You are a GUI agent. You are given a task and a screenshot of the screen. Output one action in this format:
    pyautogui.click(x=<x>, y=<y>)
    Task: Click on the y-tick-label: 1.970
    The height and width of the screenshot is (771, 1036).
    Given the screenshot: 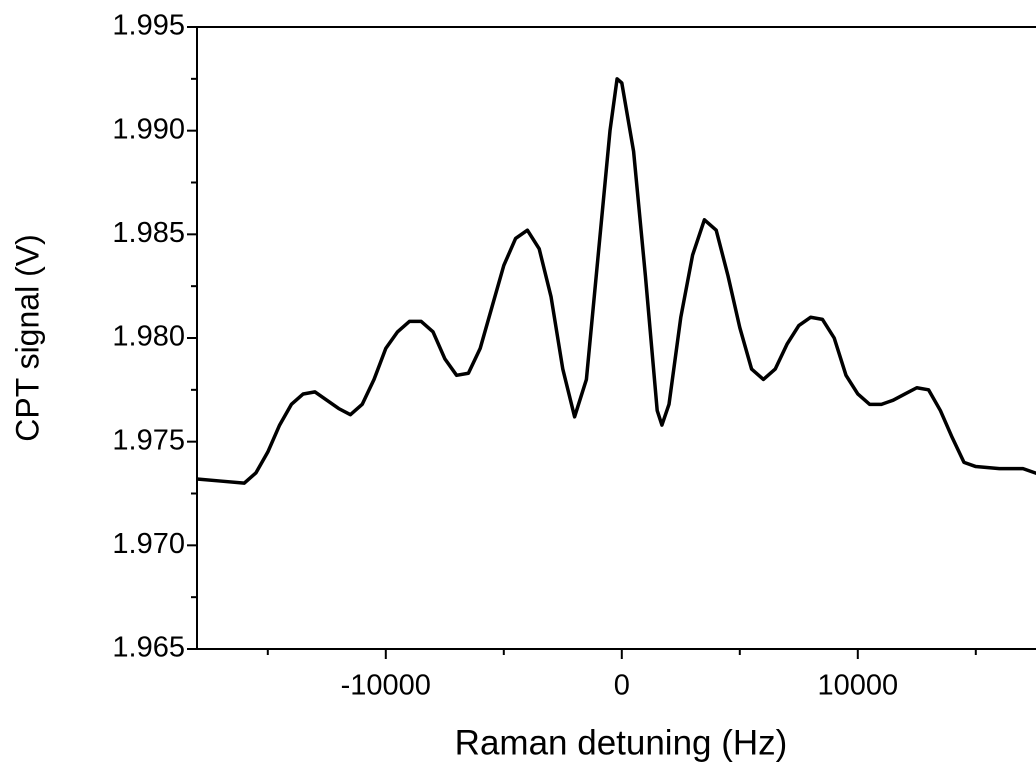 What is the action you would take?
    pyautogui.click(x=148, y=544)
    